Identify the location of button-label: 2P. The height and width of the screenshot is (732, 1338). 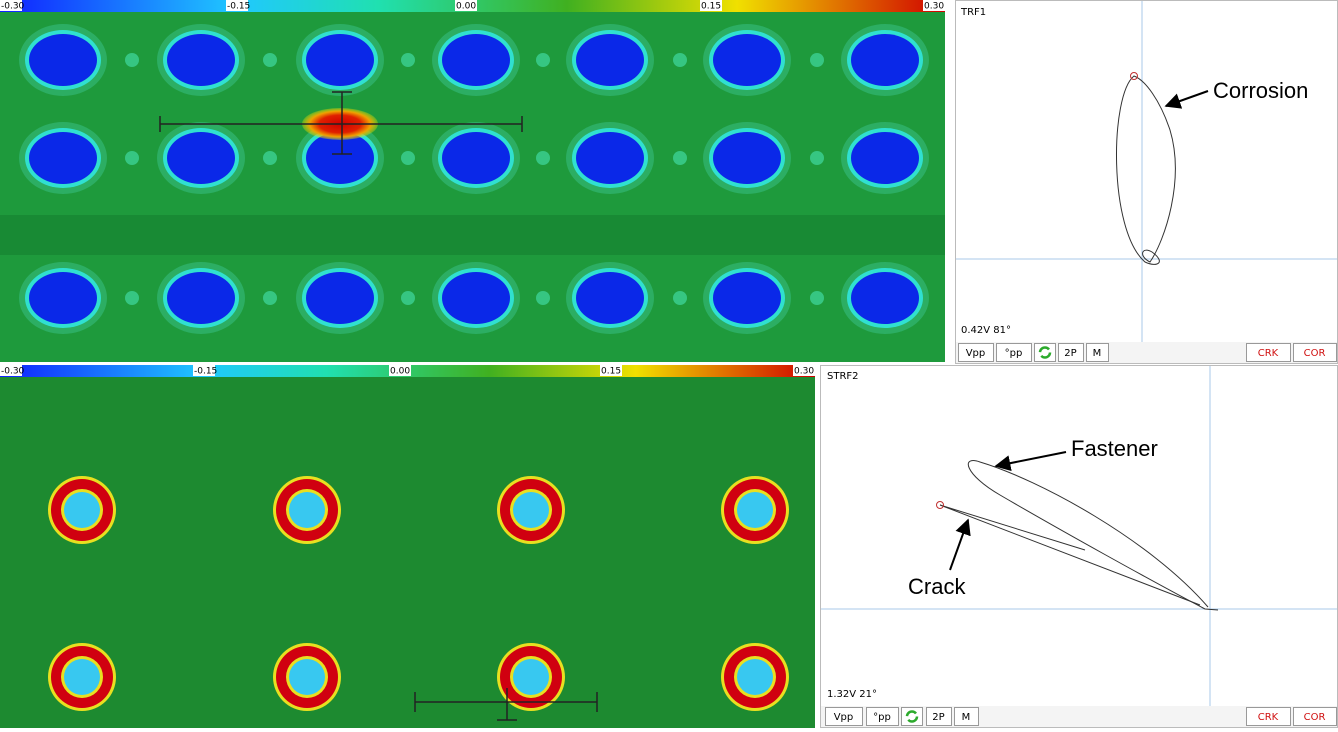
(938, 717).